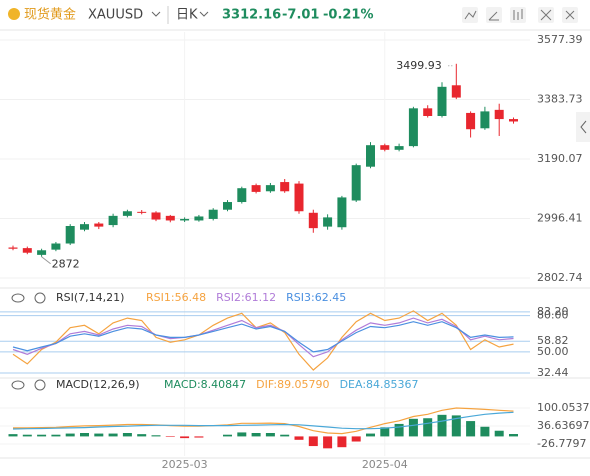  What do you see at coordinates (316, 297) in the screenshot?
I see `legend-entry: RSI3:62.45` at bounding box center [316, 297].